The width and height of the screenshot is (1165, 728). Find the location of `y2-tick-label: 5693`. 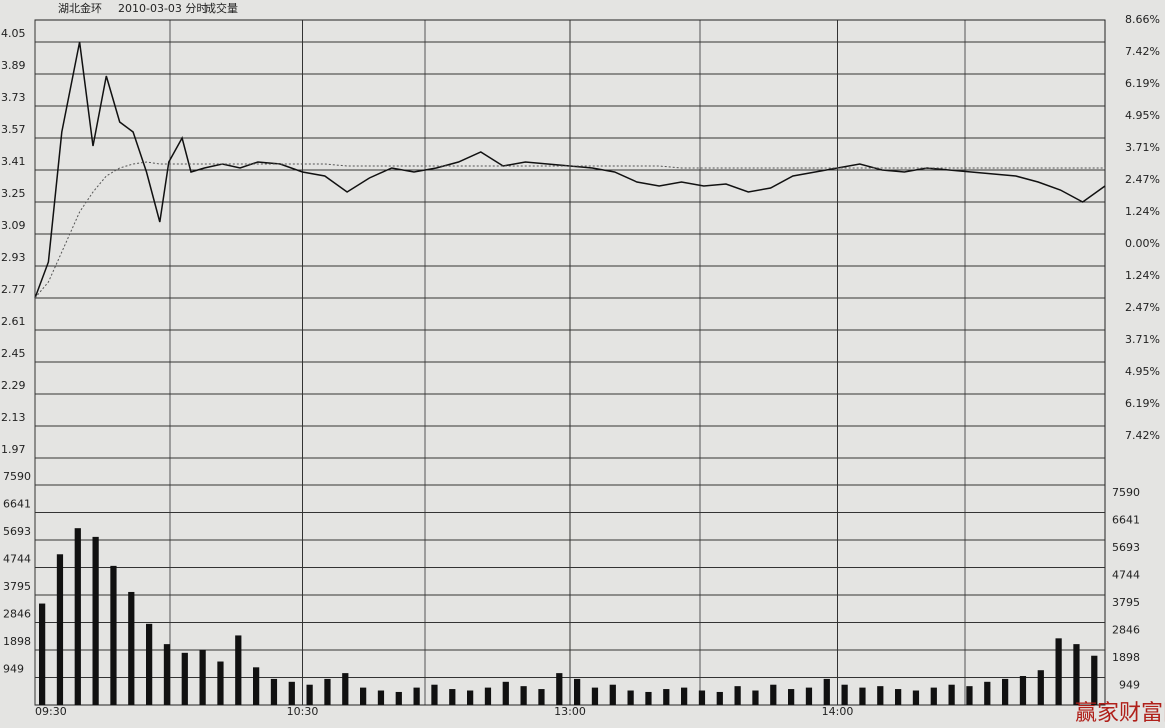

y2-tick-label: 5693 is located at coordinates (1126, 547).